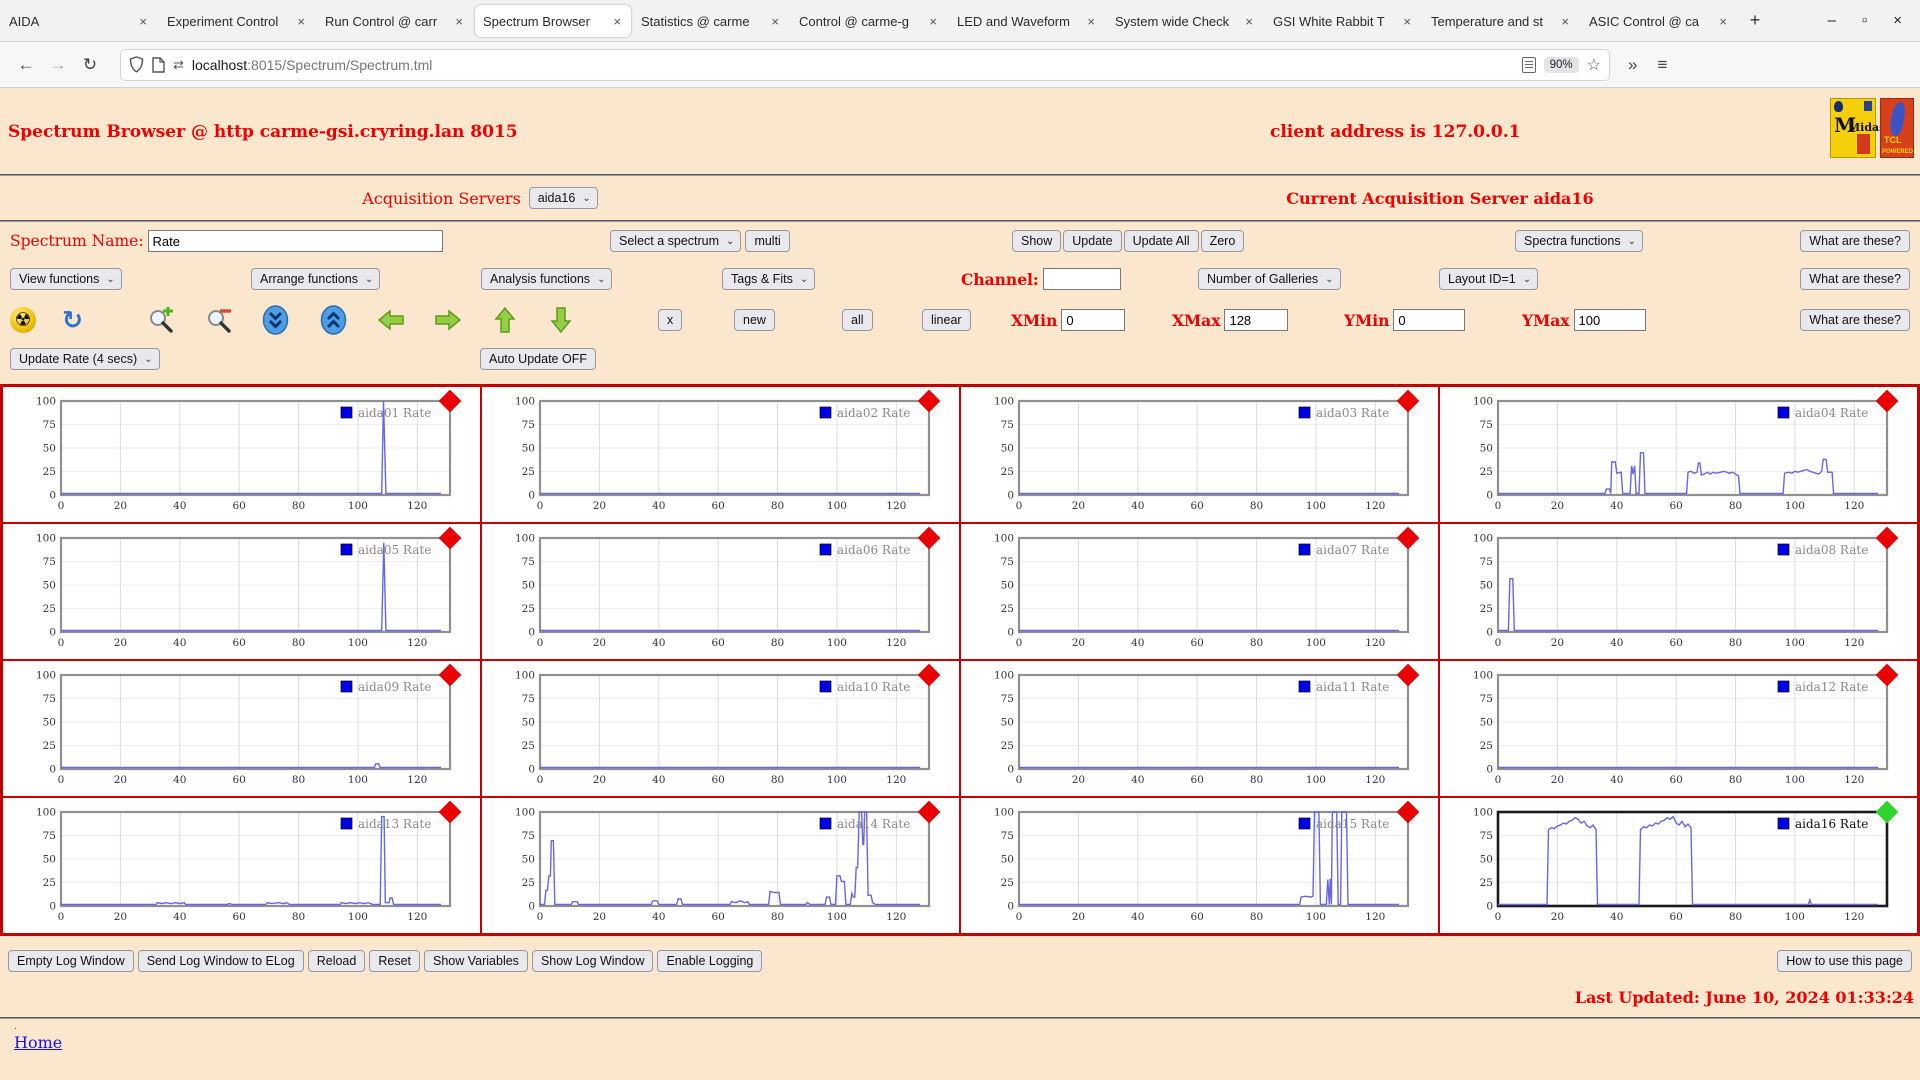  Describe the element at coordinates (710, 961) in the screenshot. I see `enable-logging-button: Enable Logging` at that location.